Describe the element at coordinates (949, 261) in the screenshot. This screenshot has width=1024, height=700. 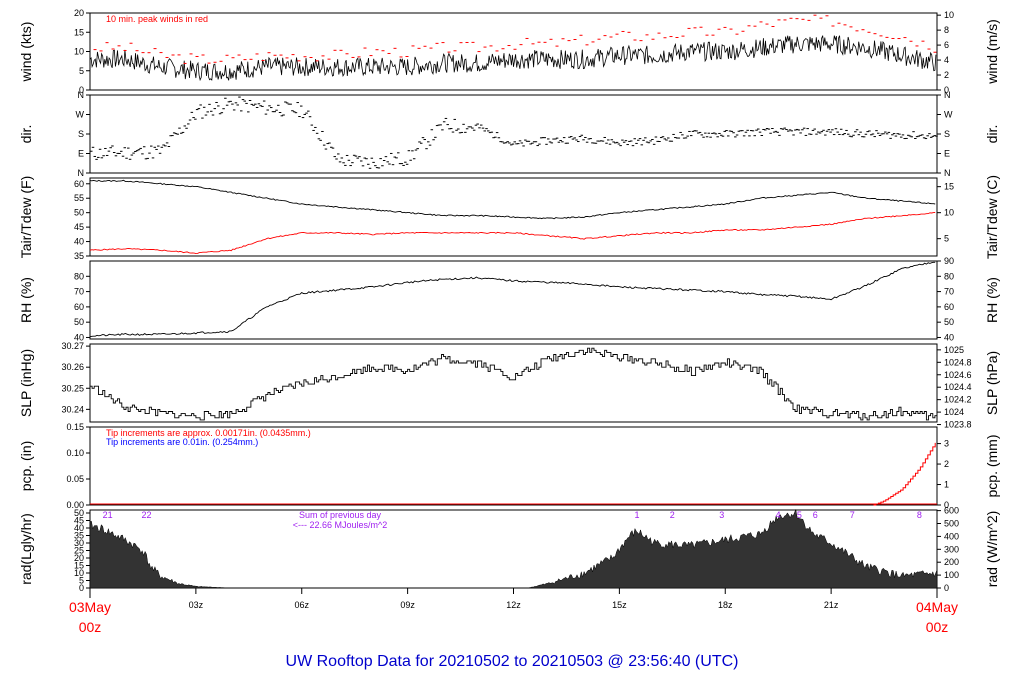
I see `tick-label-right-rh: 90` at that location.